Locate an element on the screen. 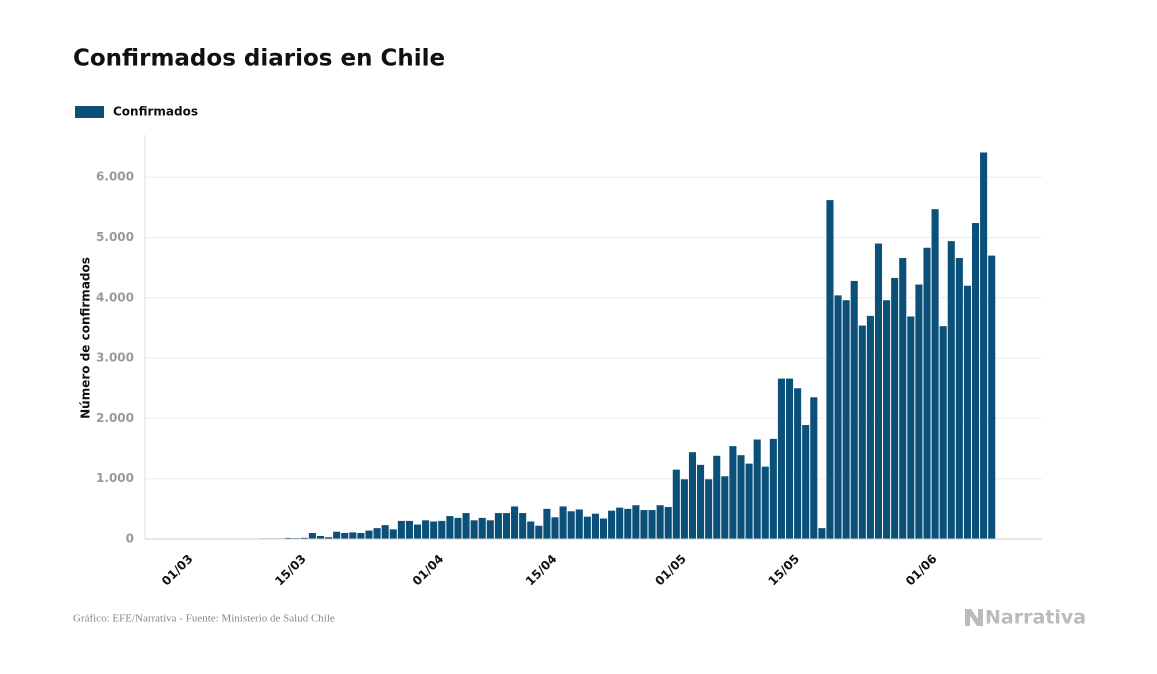 The width and height of the screenshot is (1157, 674). legend-swatch is located at coordinates (89, 112).